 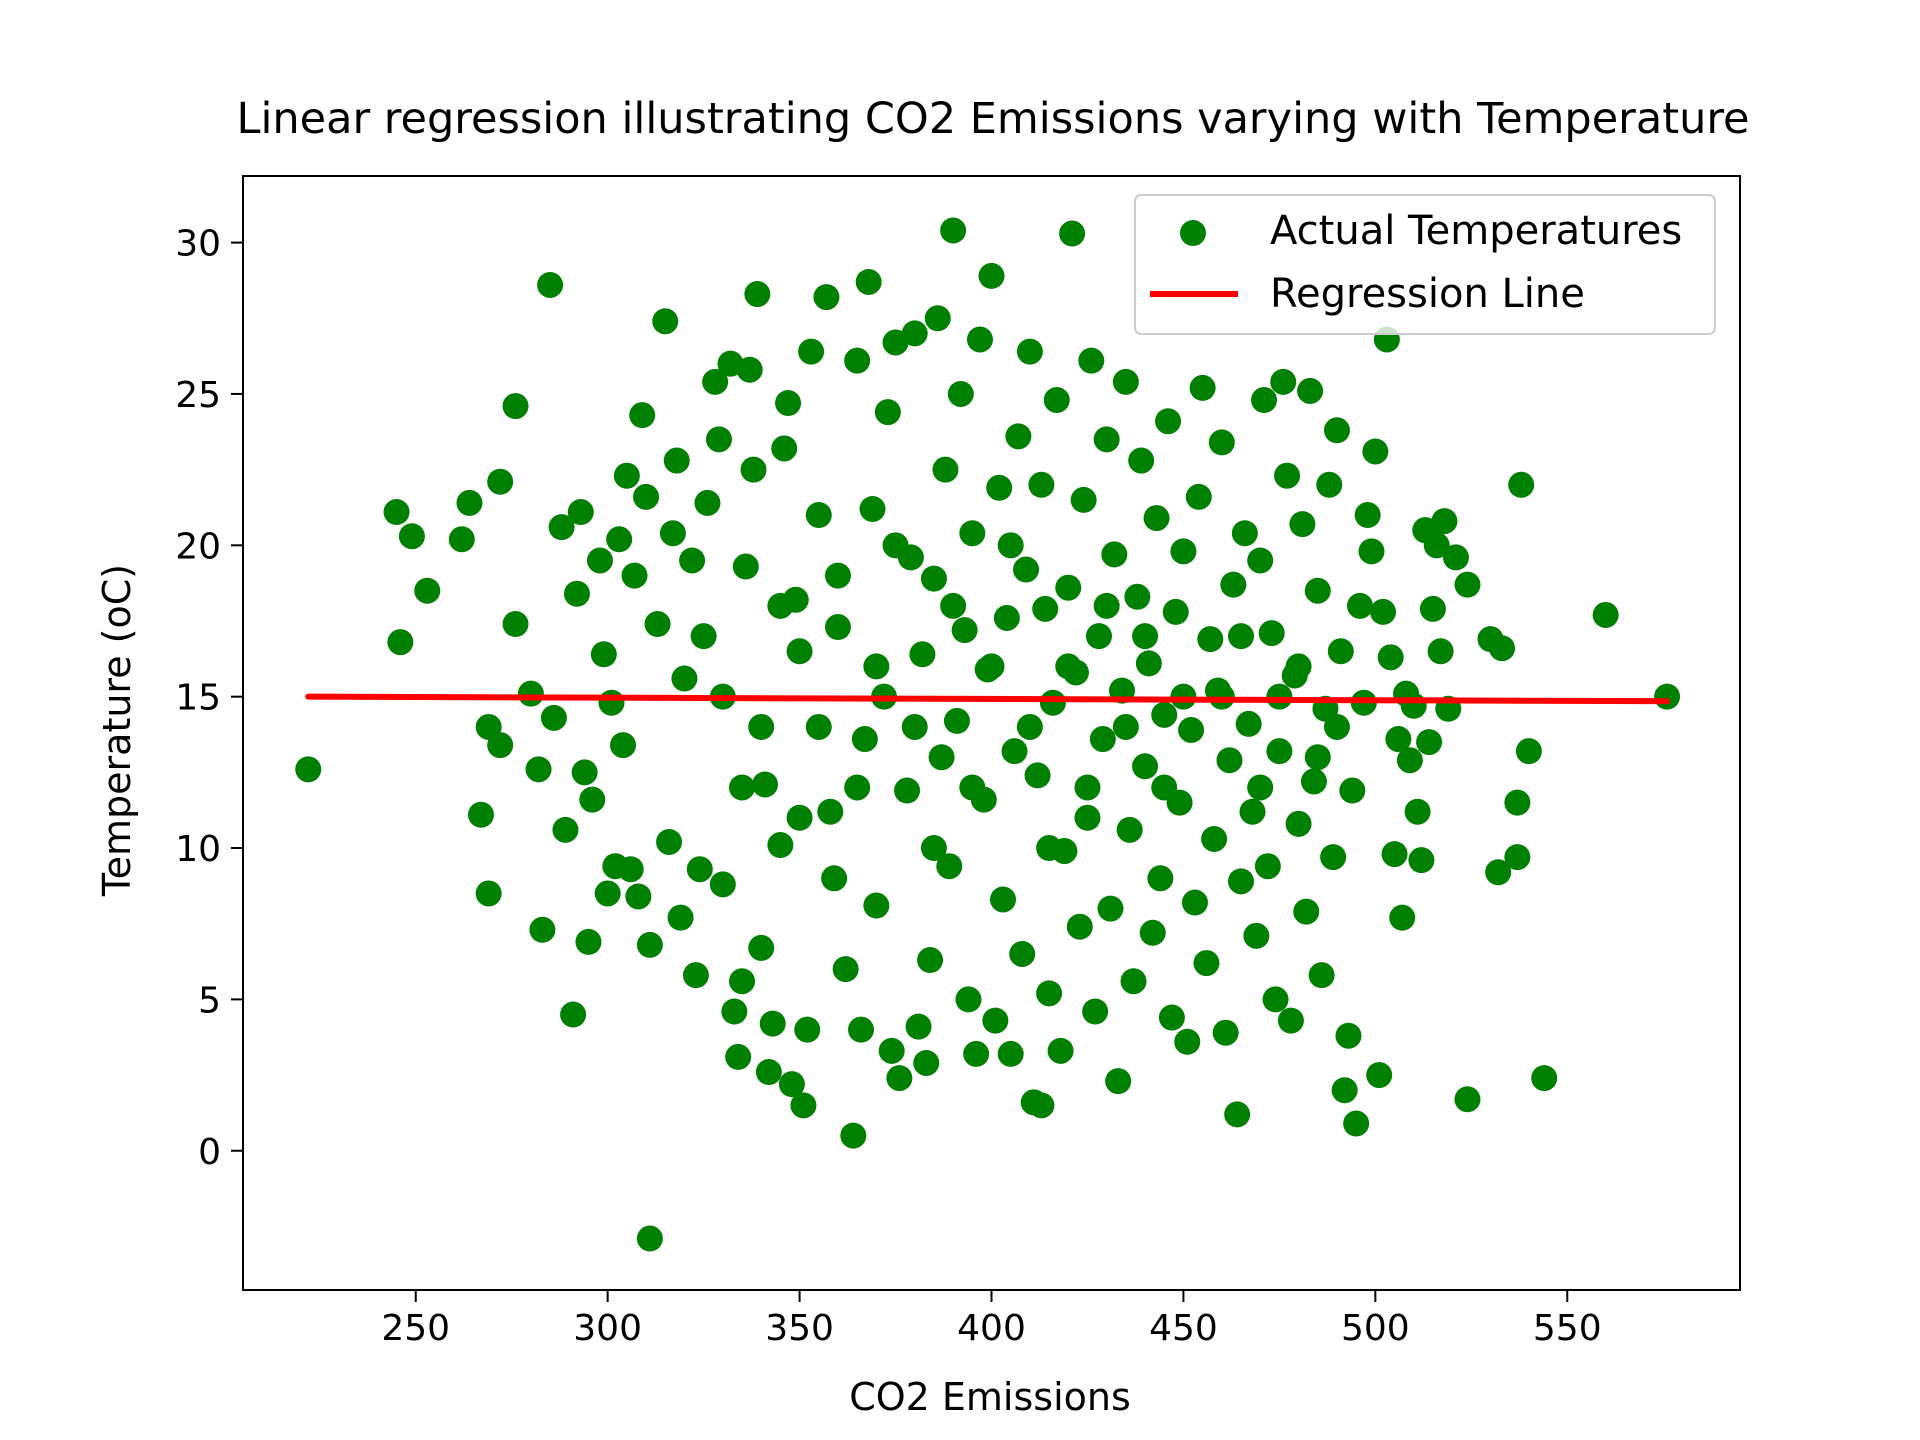 What do you see at coordinates (198, 849) in the screenshot?
I see `y-tick-label: 10` at bounding box center [198, 849].